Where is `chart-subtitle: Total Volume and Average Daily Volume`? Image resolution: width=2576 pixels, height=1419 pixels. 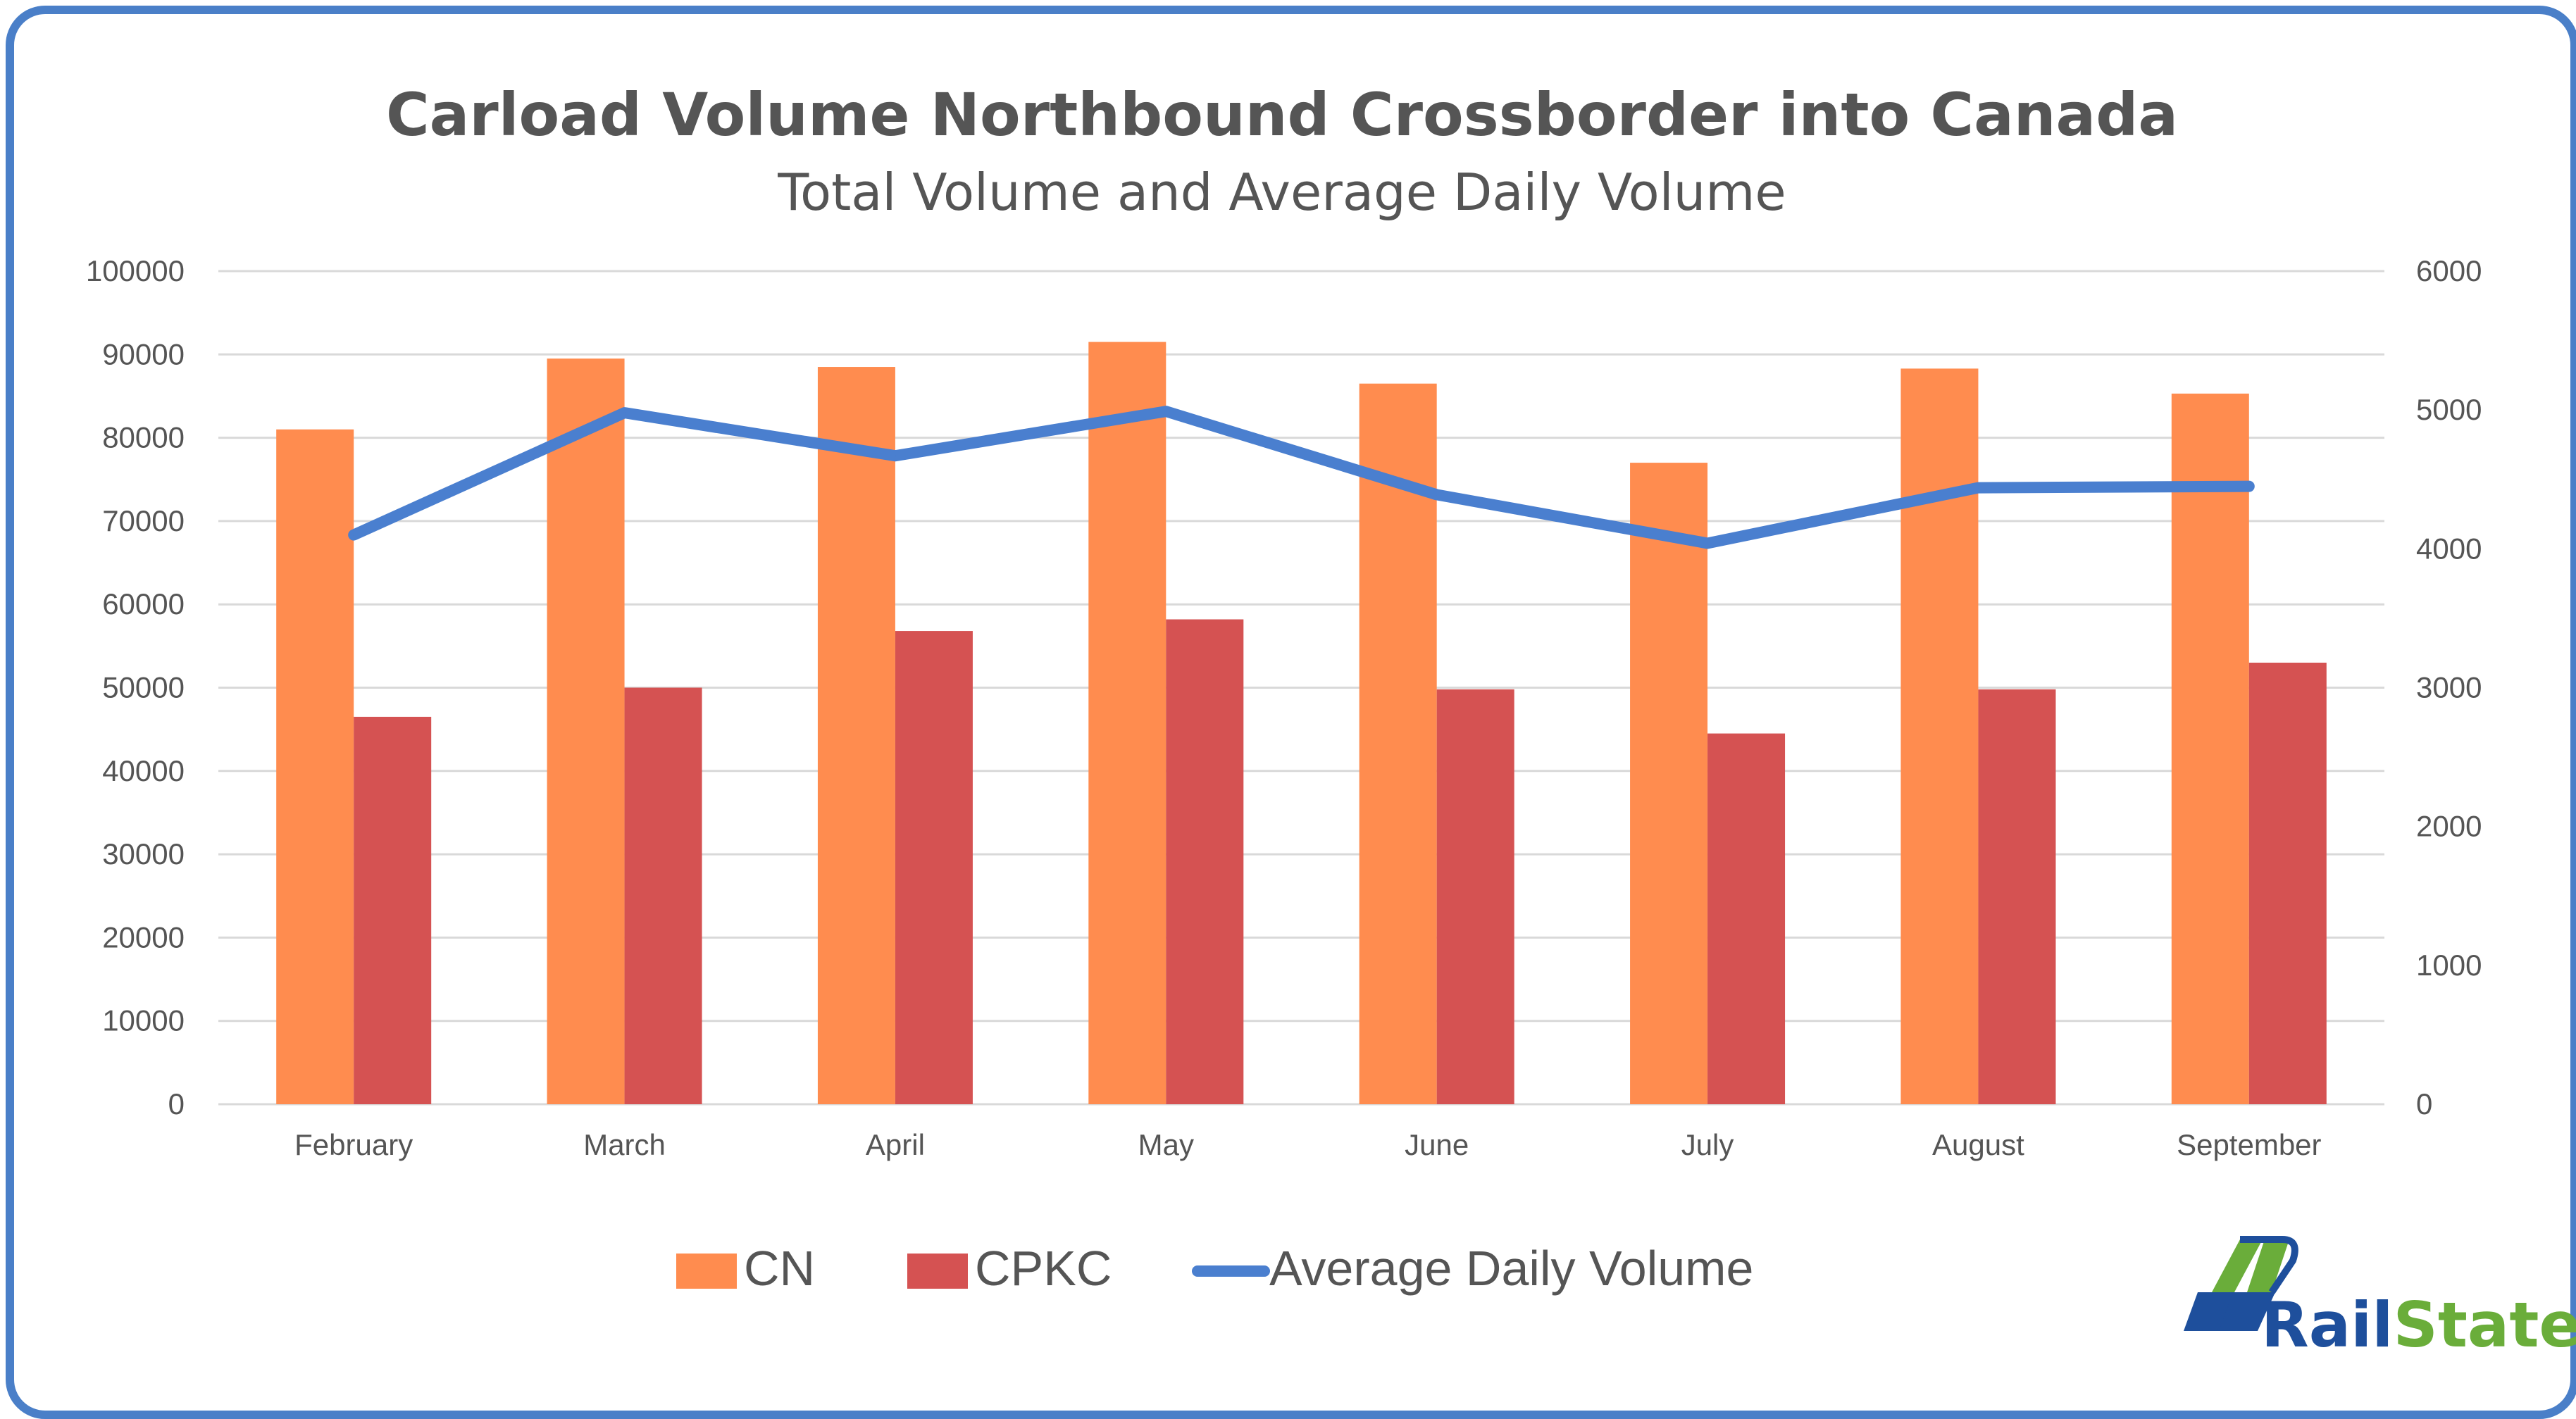
chart-subtitle: Total Volume and Average Daily Volume is located at coordinates (1281, 192).